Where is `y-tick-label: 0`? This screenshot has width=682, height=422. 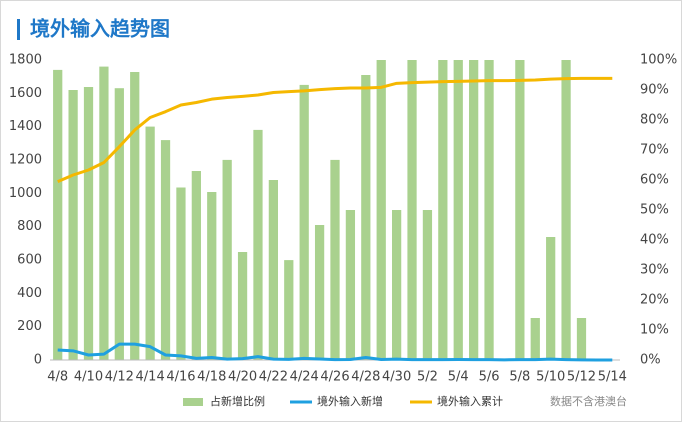
y-tick-label: 0 is located at coordinates (38, 360).